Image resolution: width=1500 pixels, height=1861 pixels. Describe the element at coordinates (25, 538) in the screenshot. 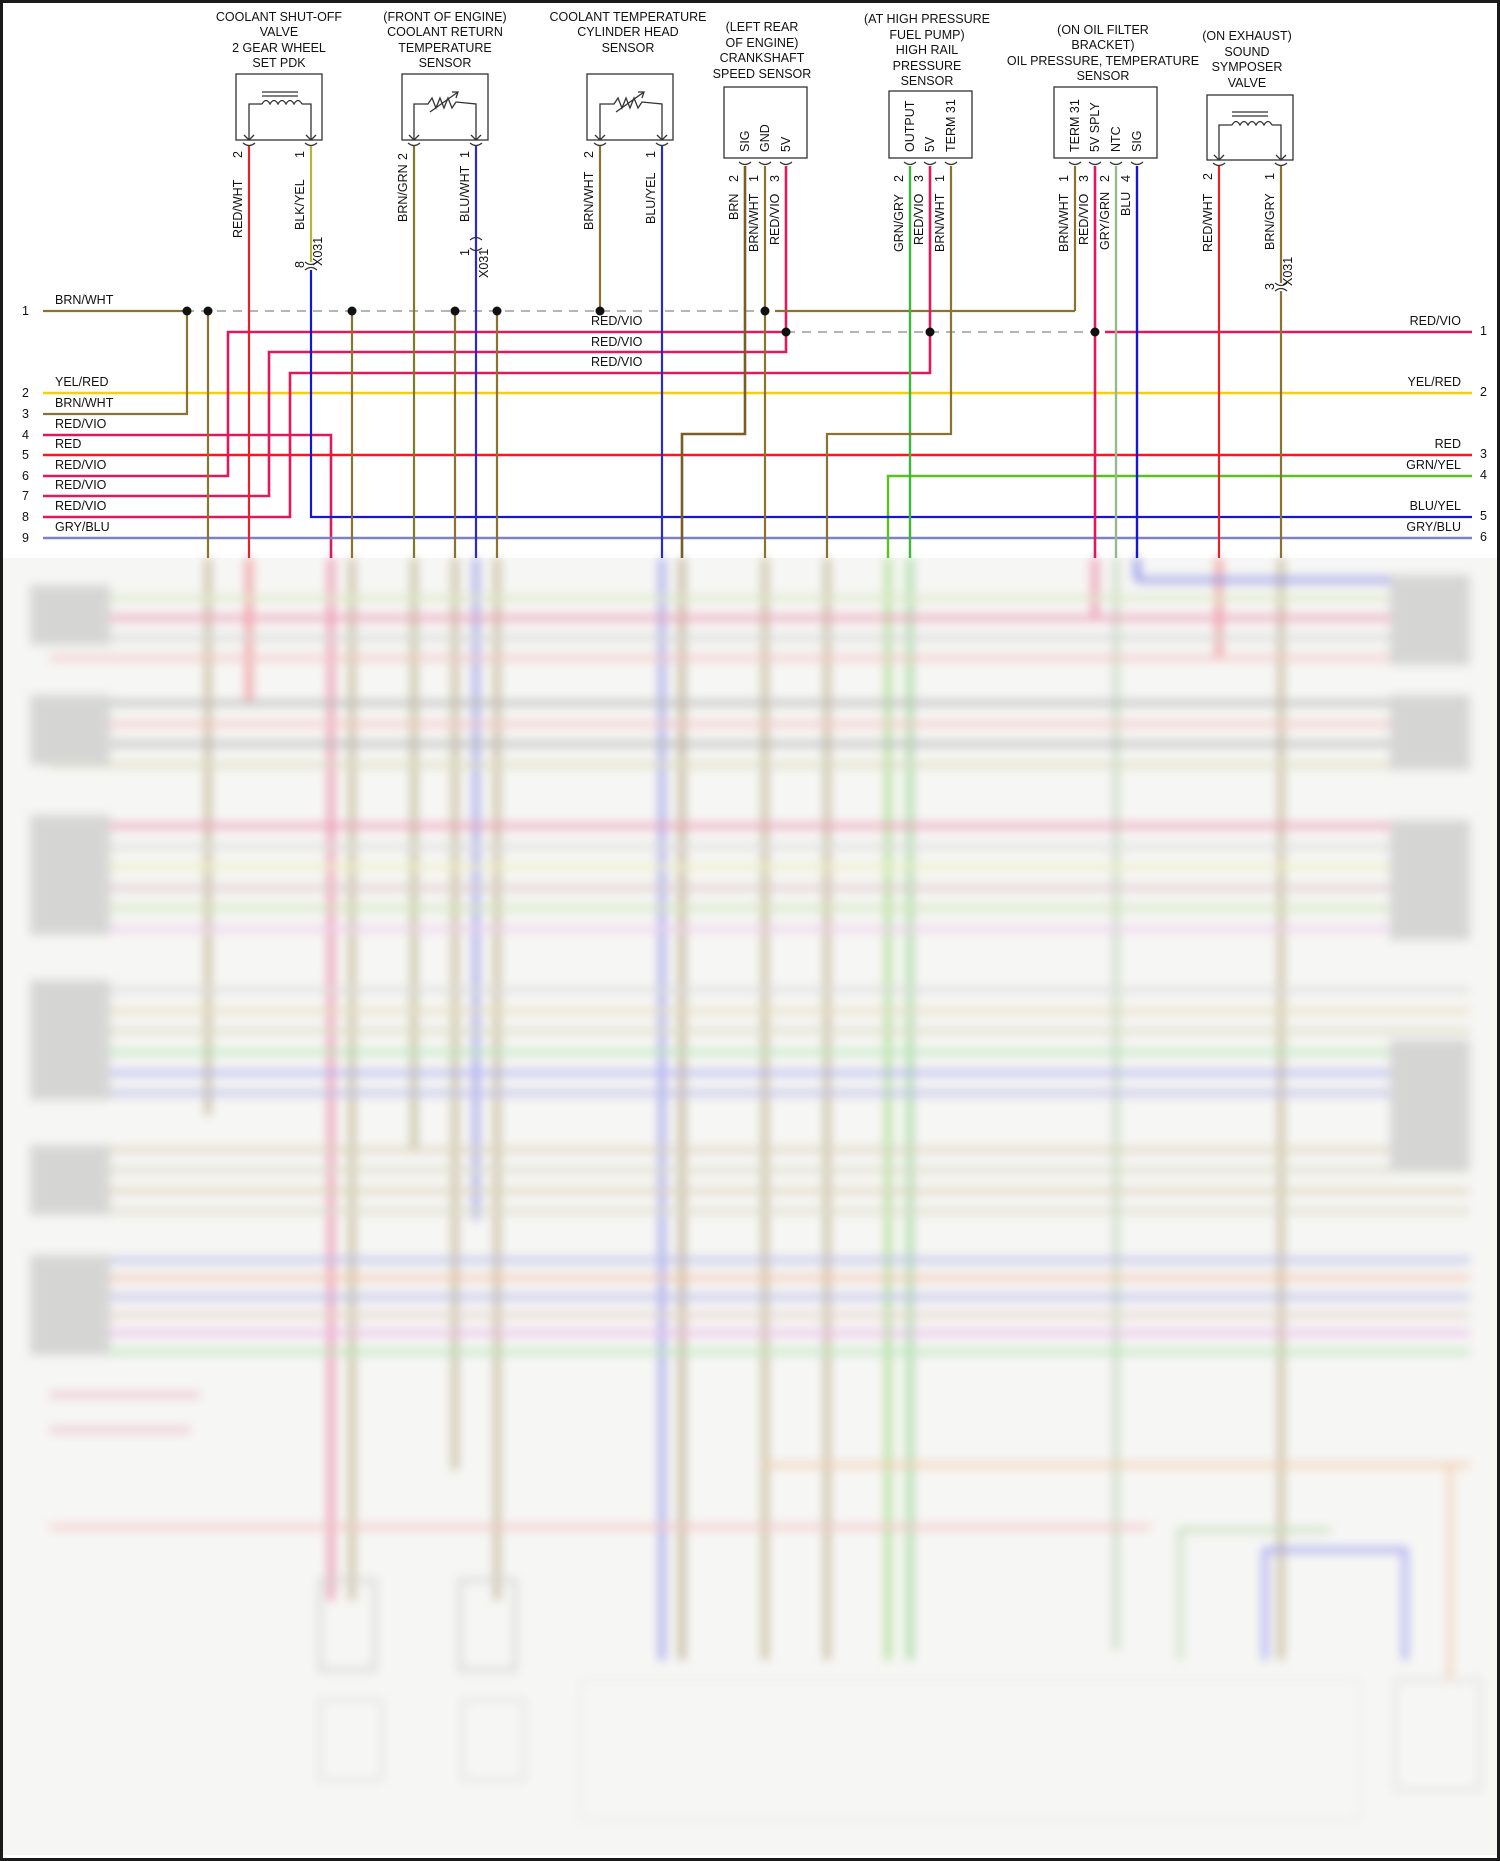

I see `left-pin-number: 9` at that location.